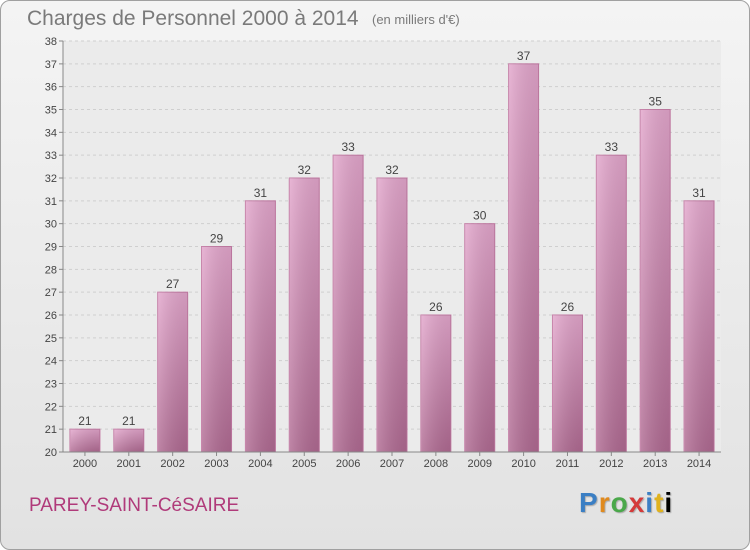 This screenshot has height=550, width=750. What do you see at coordinates (699, 464) in the screenshot?
I see `x-tick-label: 2014` at bounding box center [699, 464].